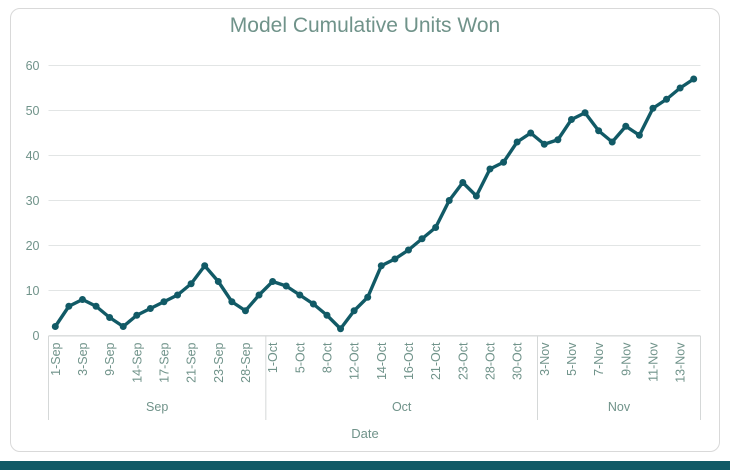 This screenshot has width=730, height=470. Describe the element at coordinates (436, 361) in the screenshot. I see `x-tick-label: 21-Oct` at that location.